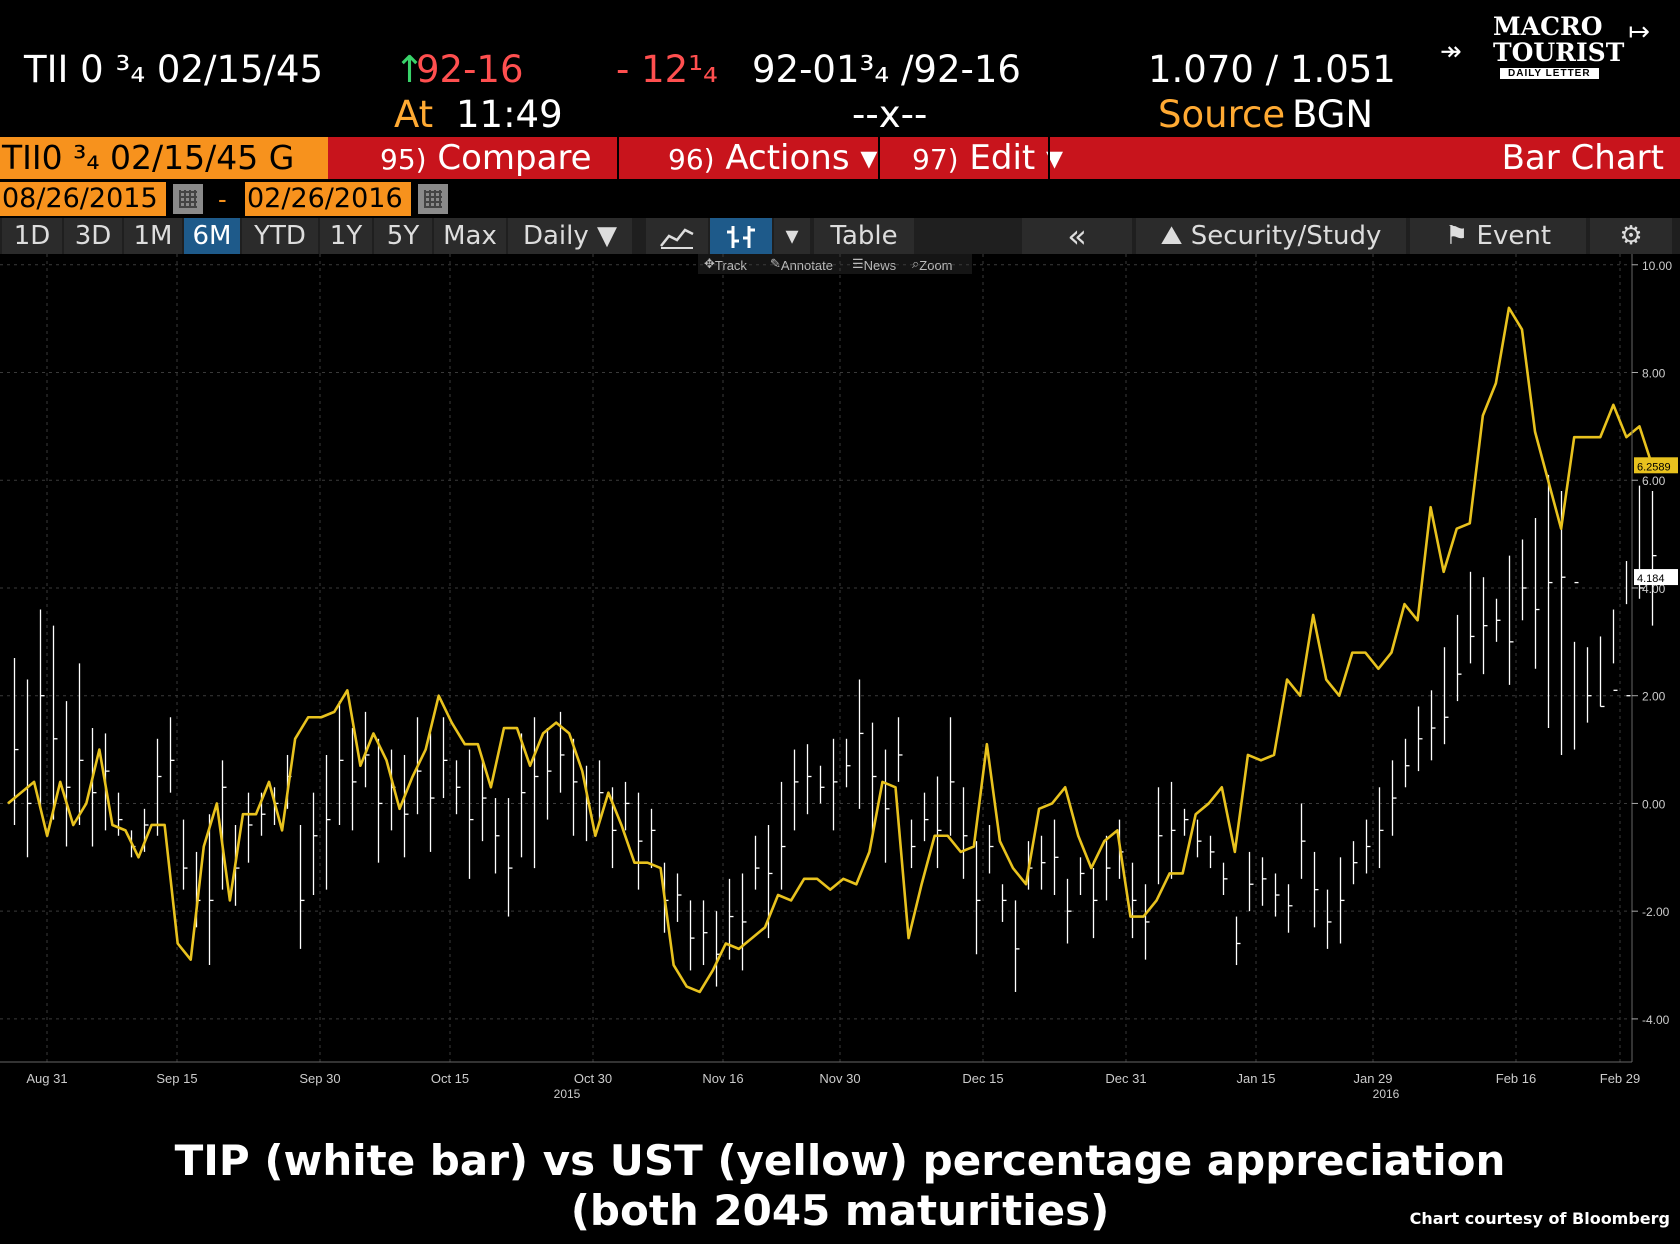  Describe the element at coordinates (450, 1078) in the screenshot. I see `x-tick-label: Oct 15` at that location.